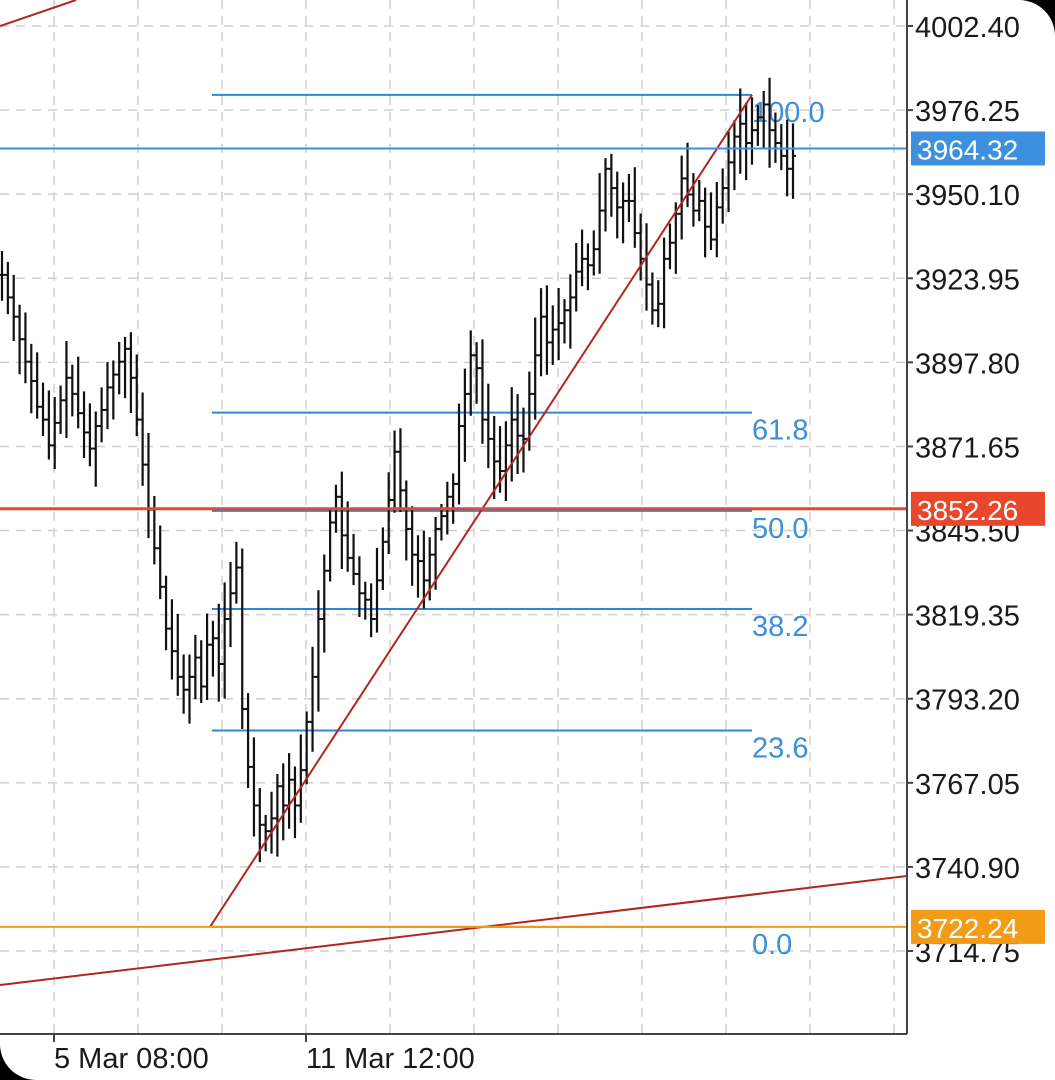  Describe the element at coordinates (454, 930) in the screenshot. I see `support-trend-line` at that location.